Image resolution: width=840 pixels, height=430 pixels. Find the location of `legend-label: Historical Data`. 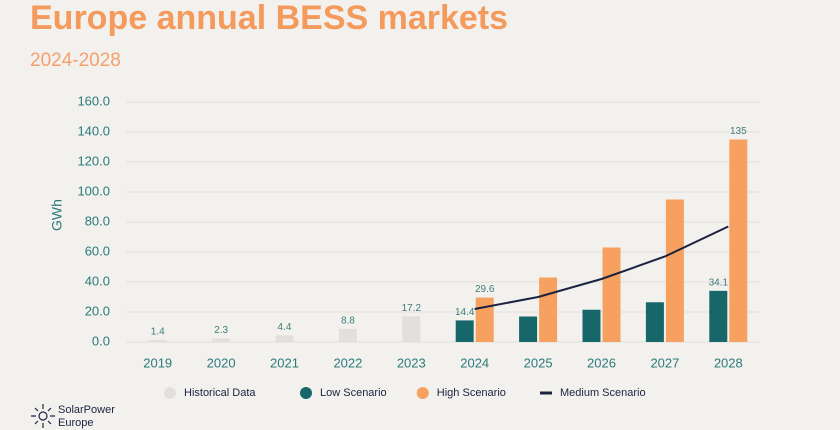

legend-label: Historical Data is located at coordinates (220, 393).